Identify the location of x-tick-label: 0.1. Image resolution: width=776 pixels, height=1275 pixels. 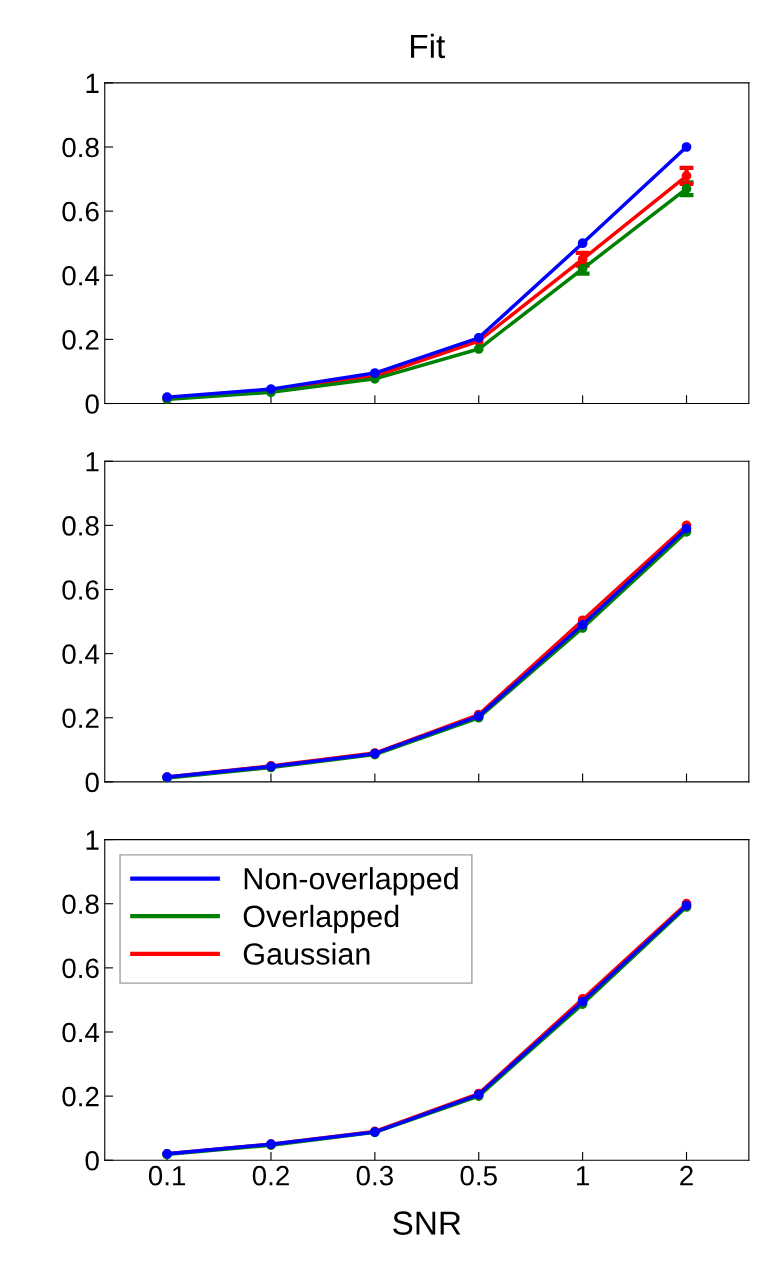
(167, 1175).